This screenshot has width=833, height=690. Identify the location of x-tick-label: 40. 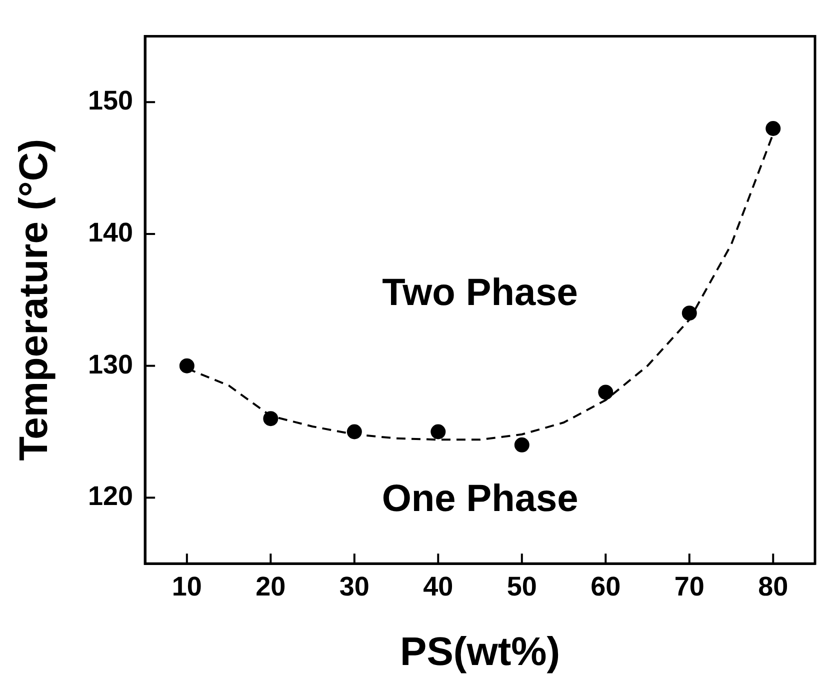
(438, 586).